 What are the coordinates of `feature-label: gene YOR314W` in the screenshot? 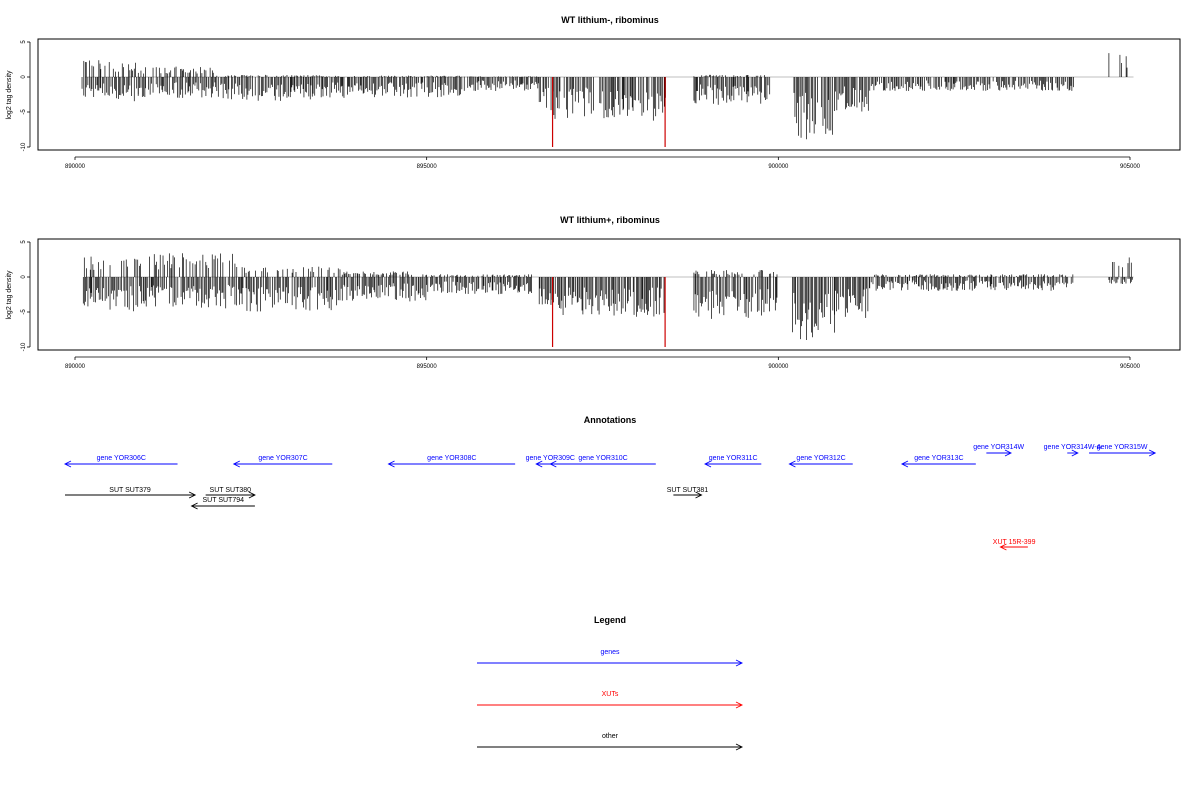 It's located at (998, 447).